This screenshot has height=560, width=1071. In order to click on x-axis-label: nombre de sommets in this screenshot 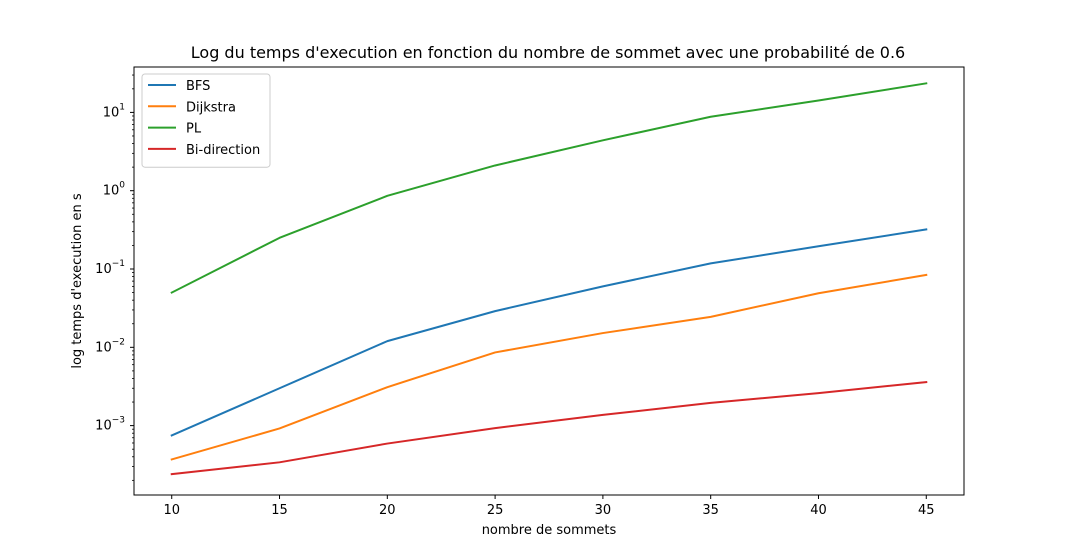, I will do `click(549, 530)`.